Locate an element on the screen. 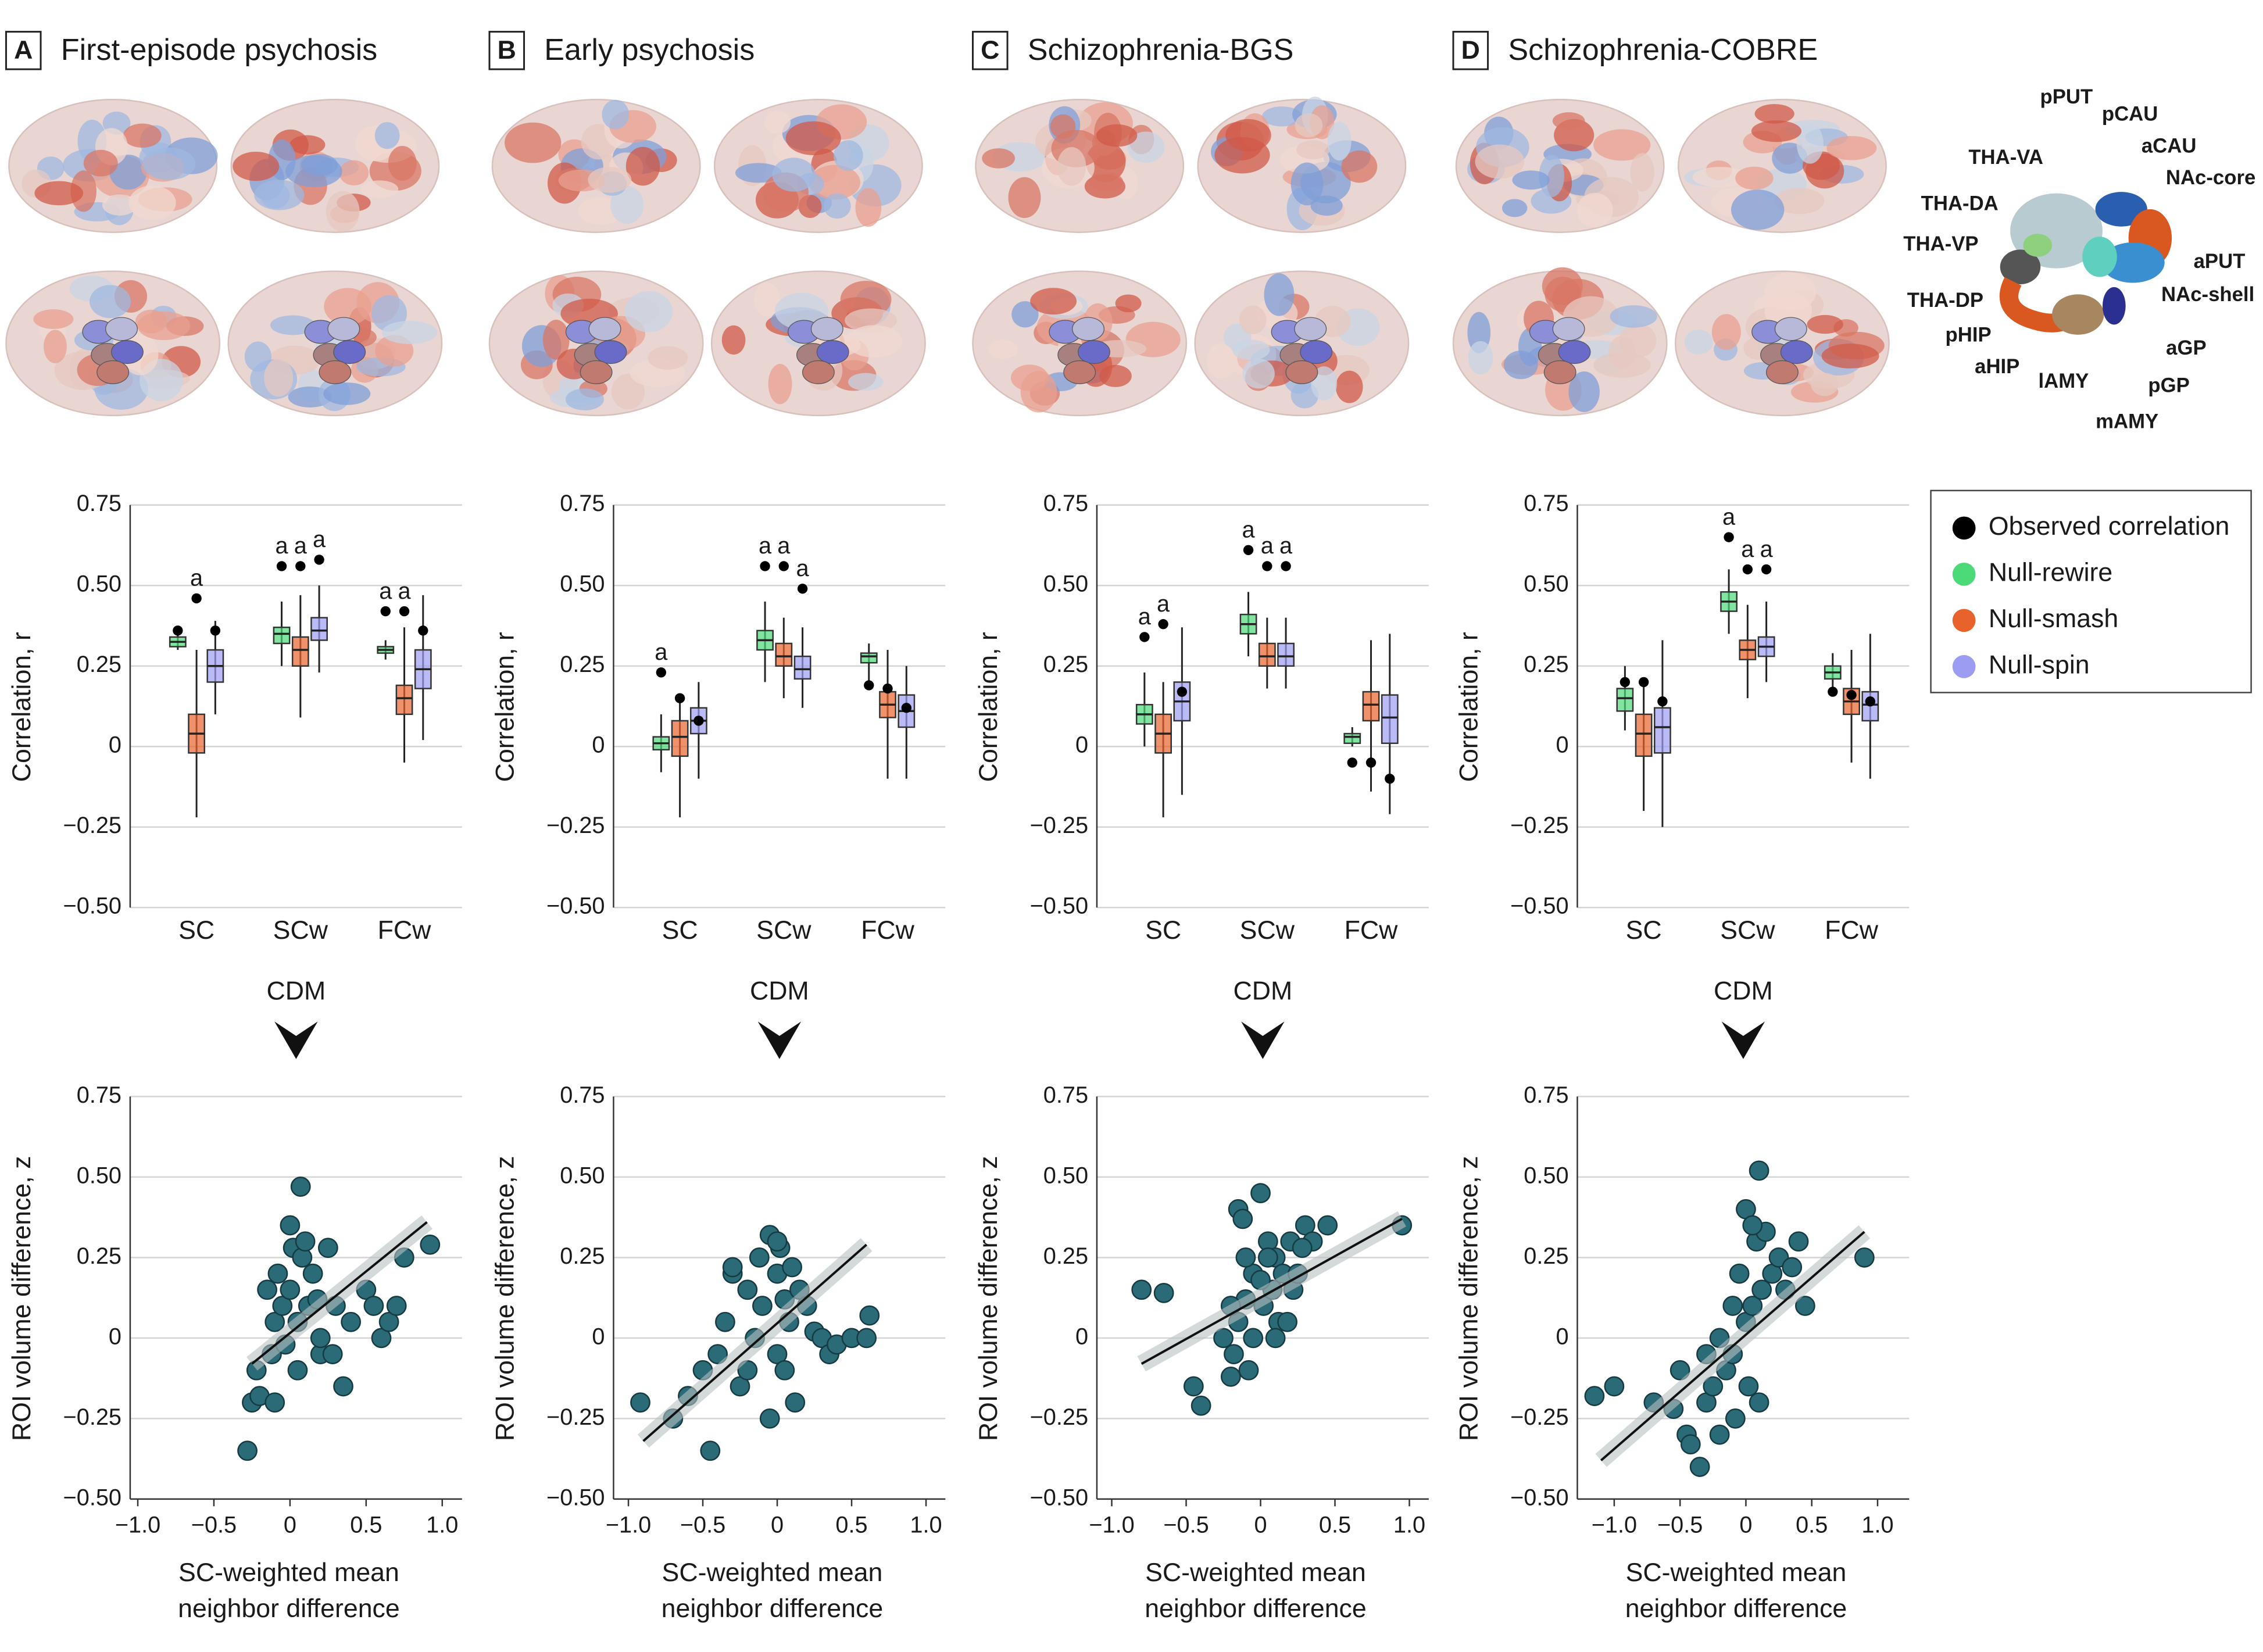 Image resolution: width=2263 pixels, height=1652 pixels. y-tick-label: −0.25 is located at coordinates (1059, 825).